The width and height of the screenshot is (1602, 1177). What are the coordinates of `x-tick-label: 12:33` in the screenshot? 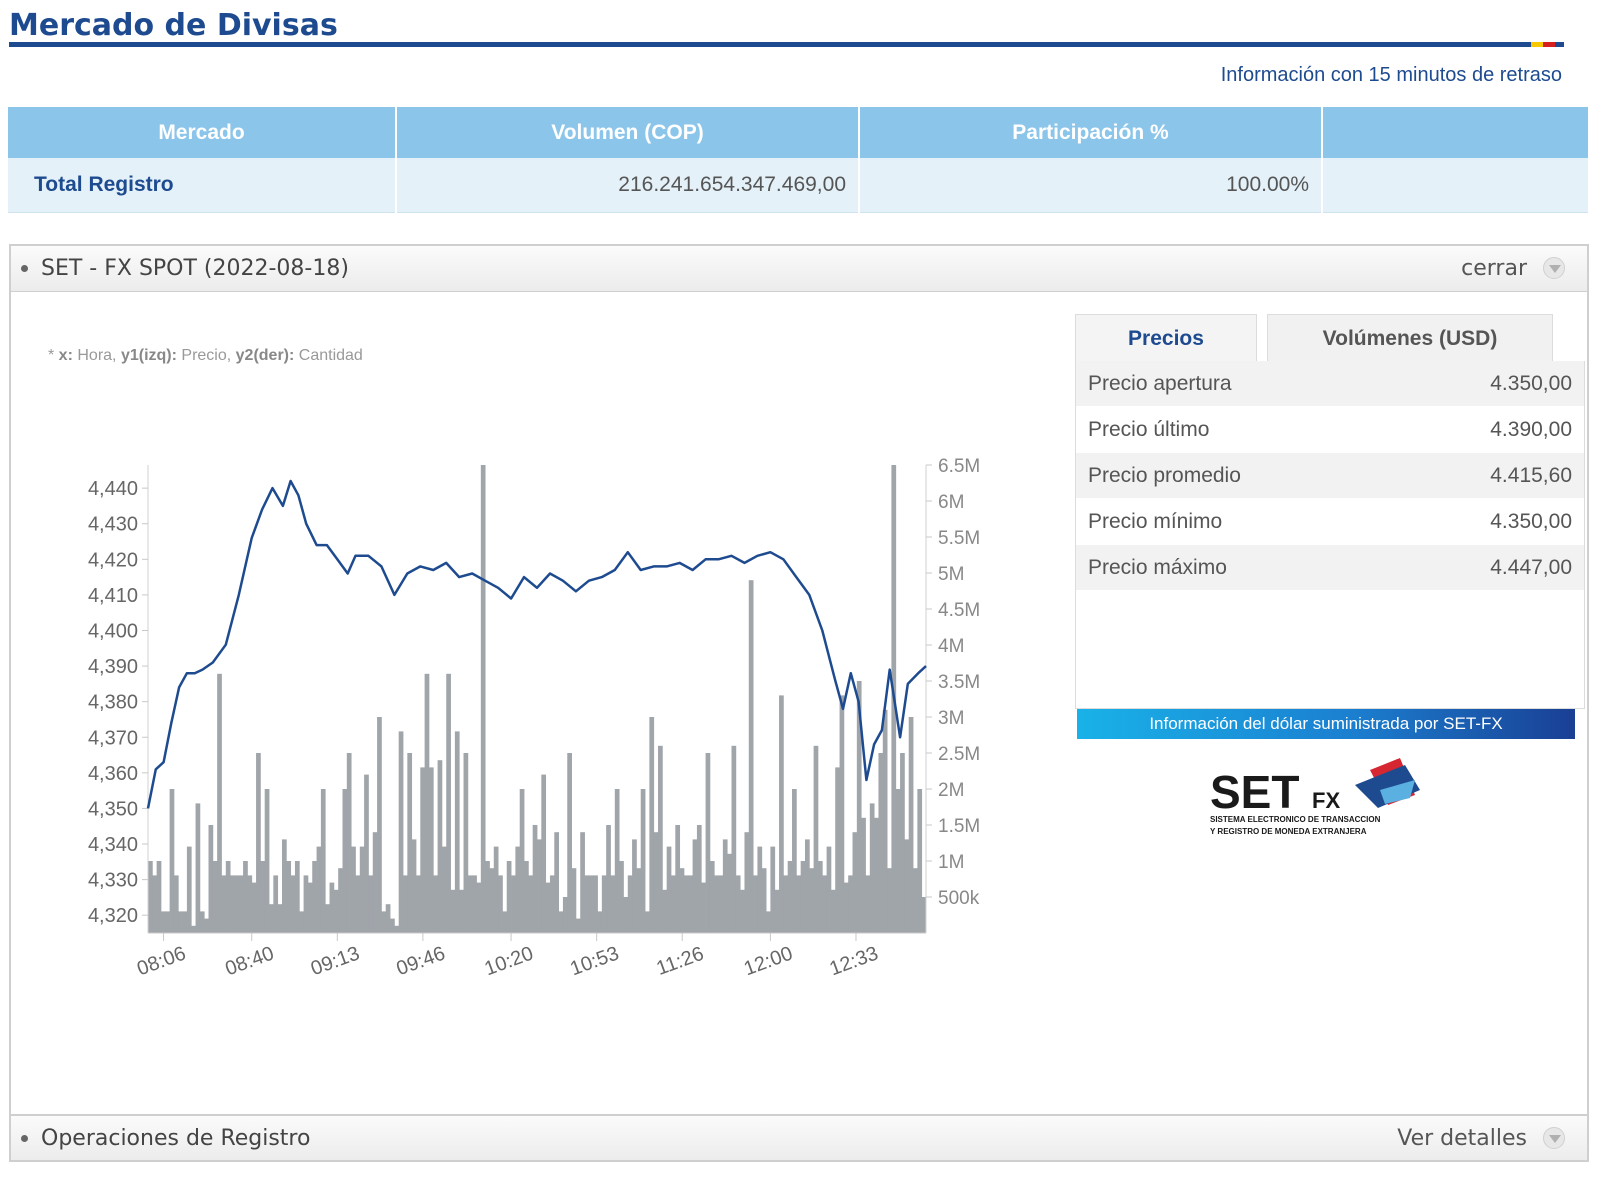 It's located at (854, 961).